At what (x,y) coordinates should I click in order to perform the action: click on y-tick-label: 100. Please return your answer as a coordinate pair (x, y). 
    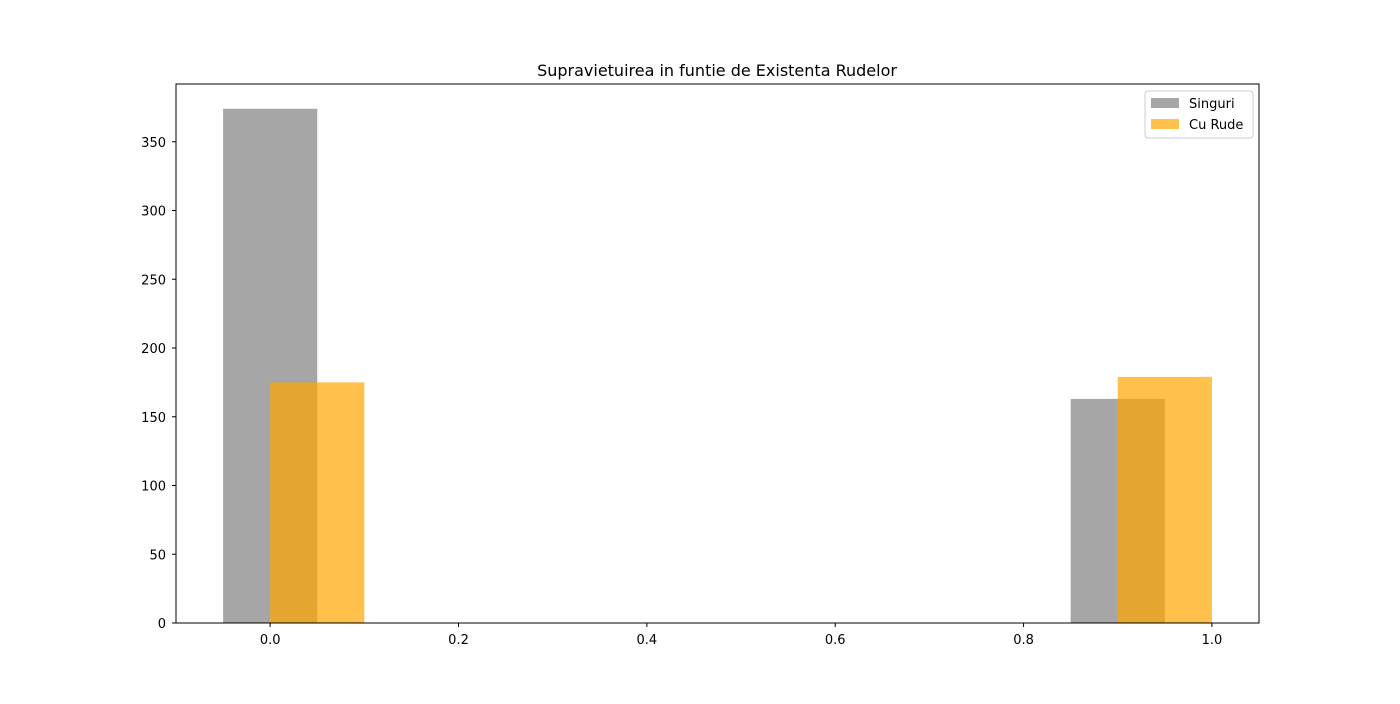
    Looking at the image, I should click on (153, 487).